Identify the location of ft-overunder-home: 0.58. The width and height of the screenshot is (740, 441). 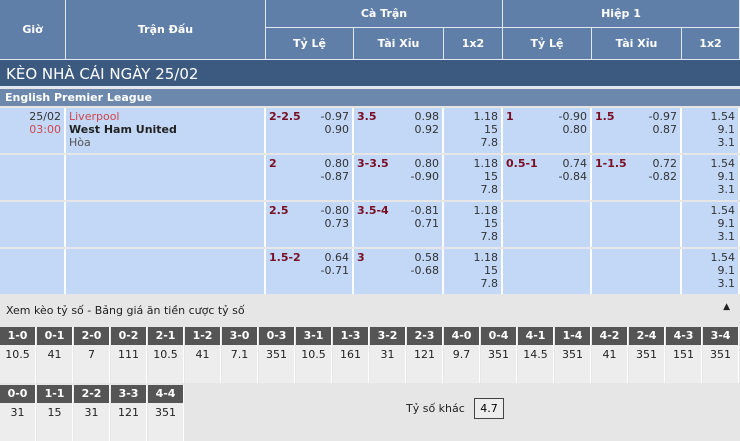
(427, 257).